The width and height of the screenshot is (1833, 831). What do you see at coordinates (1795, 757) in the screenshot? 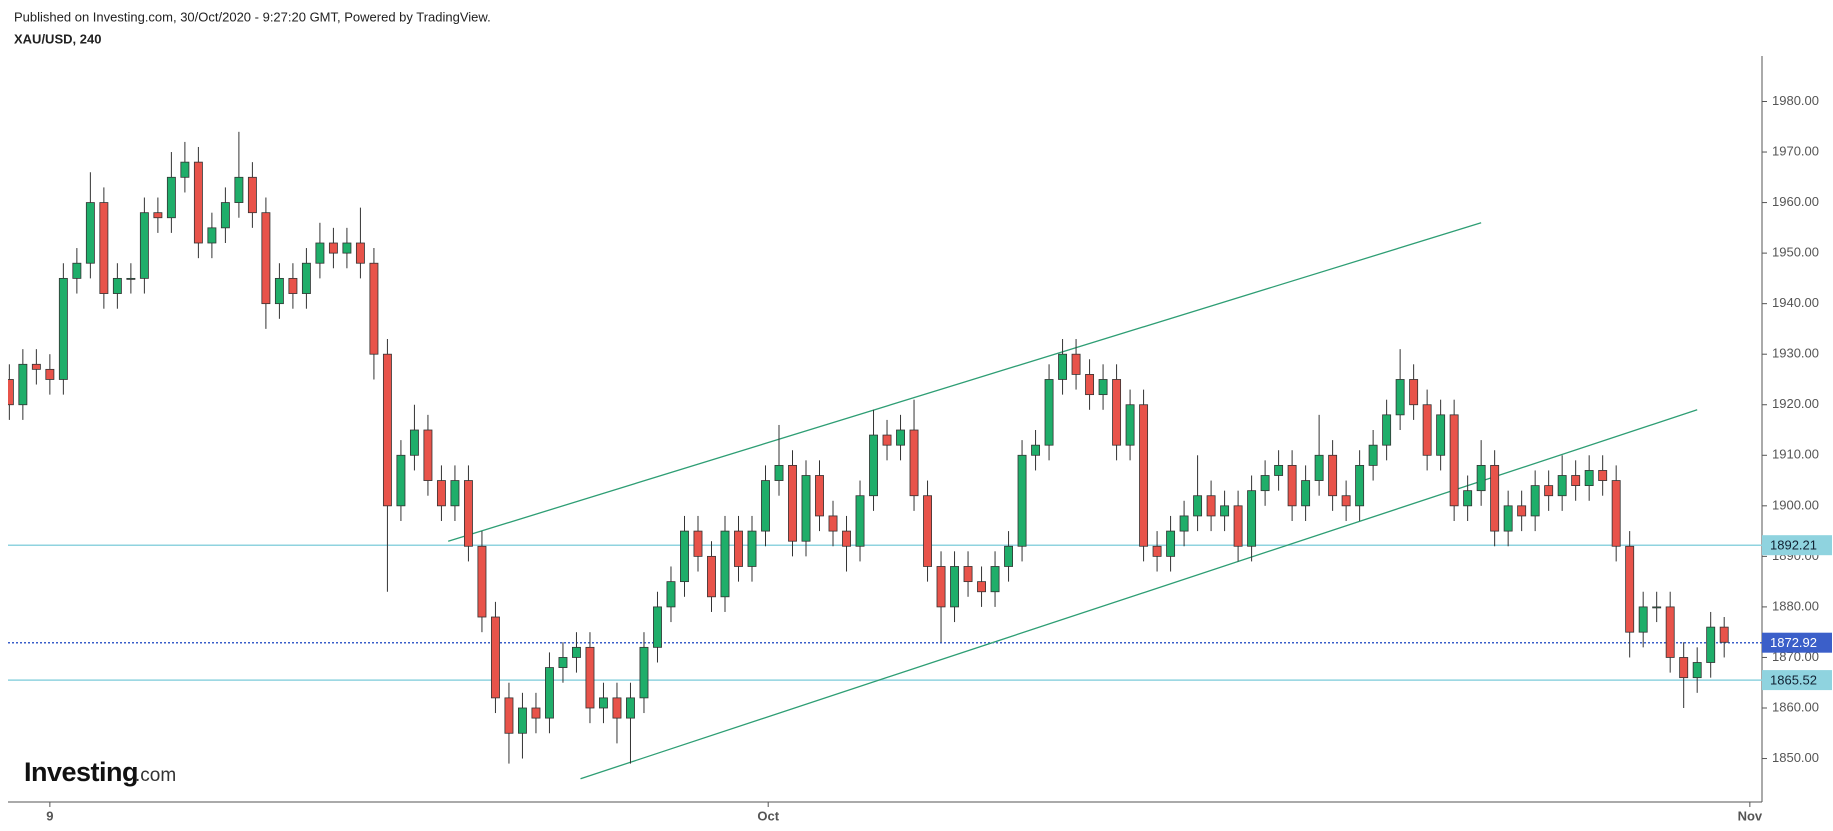
I see `y-tick-label: 1850.00` at bounding box center [1795, 757].